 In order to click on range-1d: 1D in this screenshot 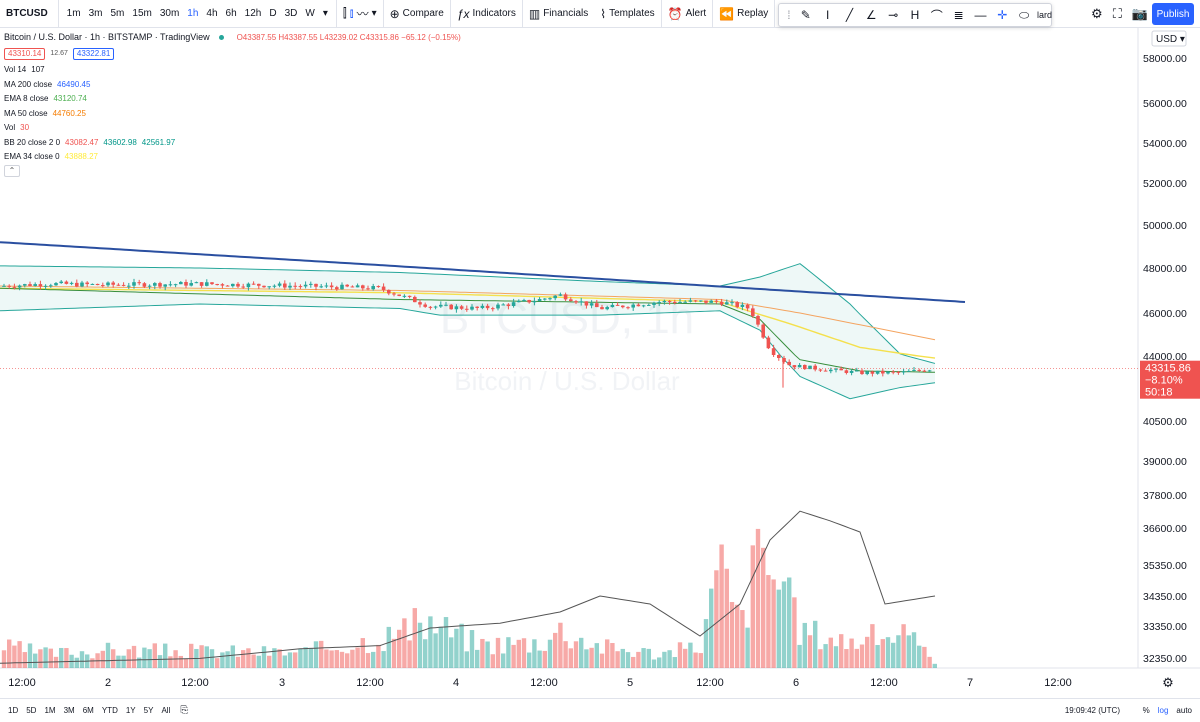, I will do `click(13, 710)`.